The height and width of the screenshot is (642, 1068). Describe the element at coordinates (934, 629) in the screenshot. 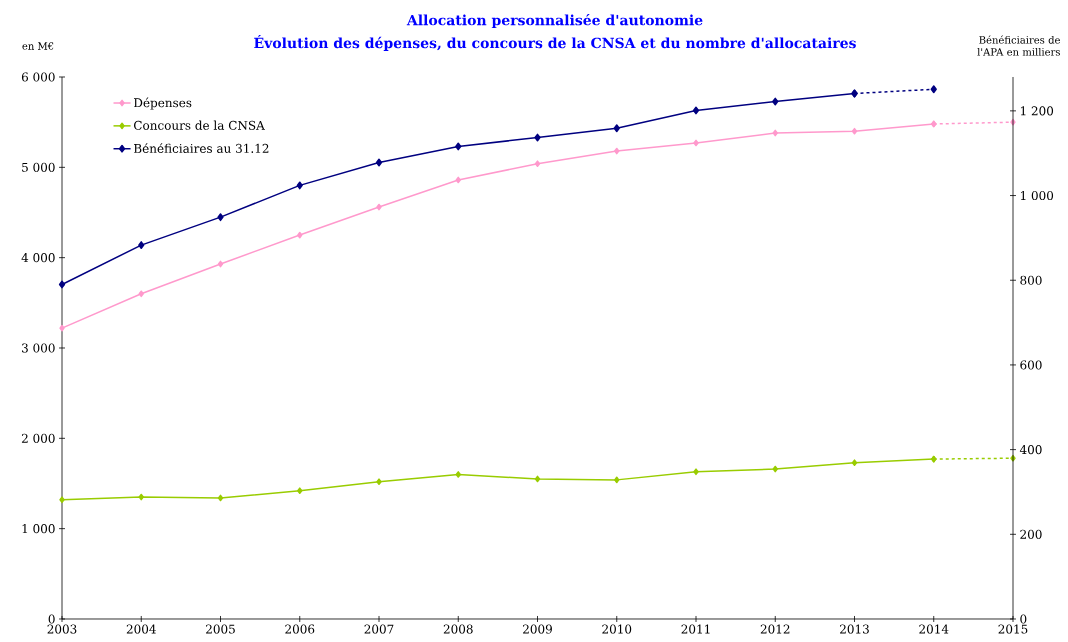

I see `x-tick-label: 2014` at that location.